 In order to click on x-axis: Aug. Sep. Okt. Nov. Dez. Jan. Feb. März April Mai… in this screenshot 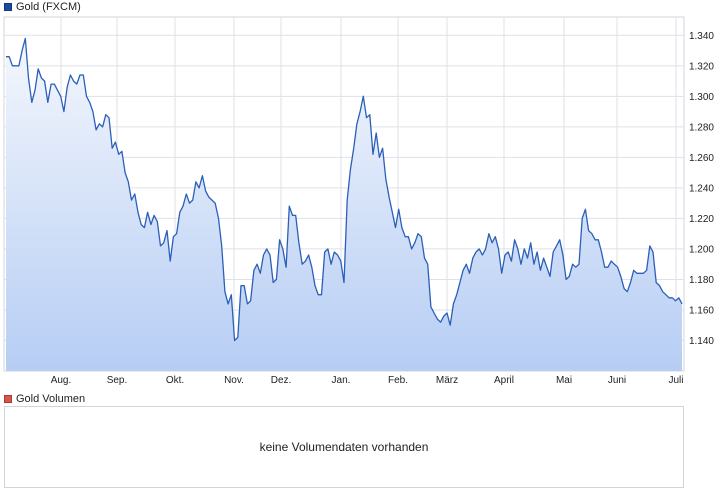, I will do `click(367, 380)`.